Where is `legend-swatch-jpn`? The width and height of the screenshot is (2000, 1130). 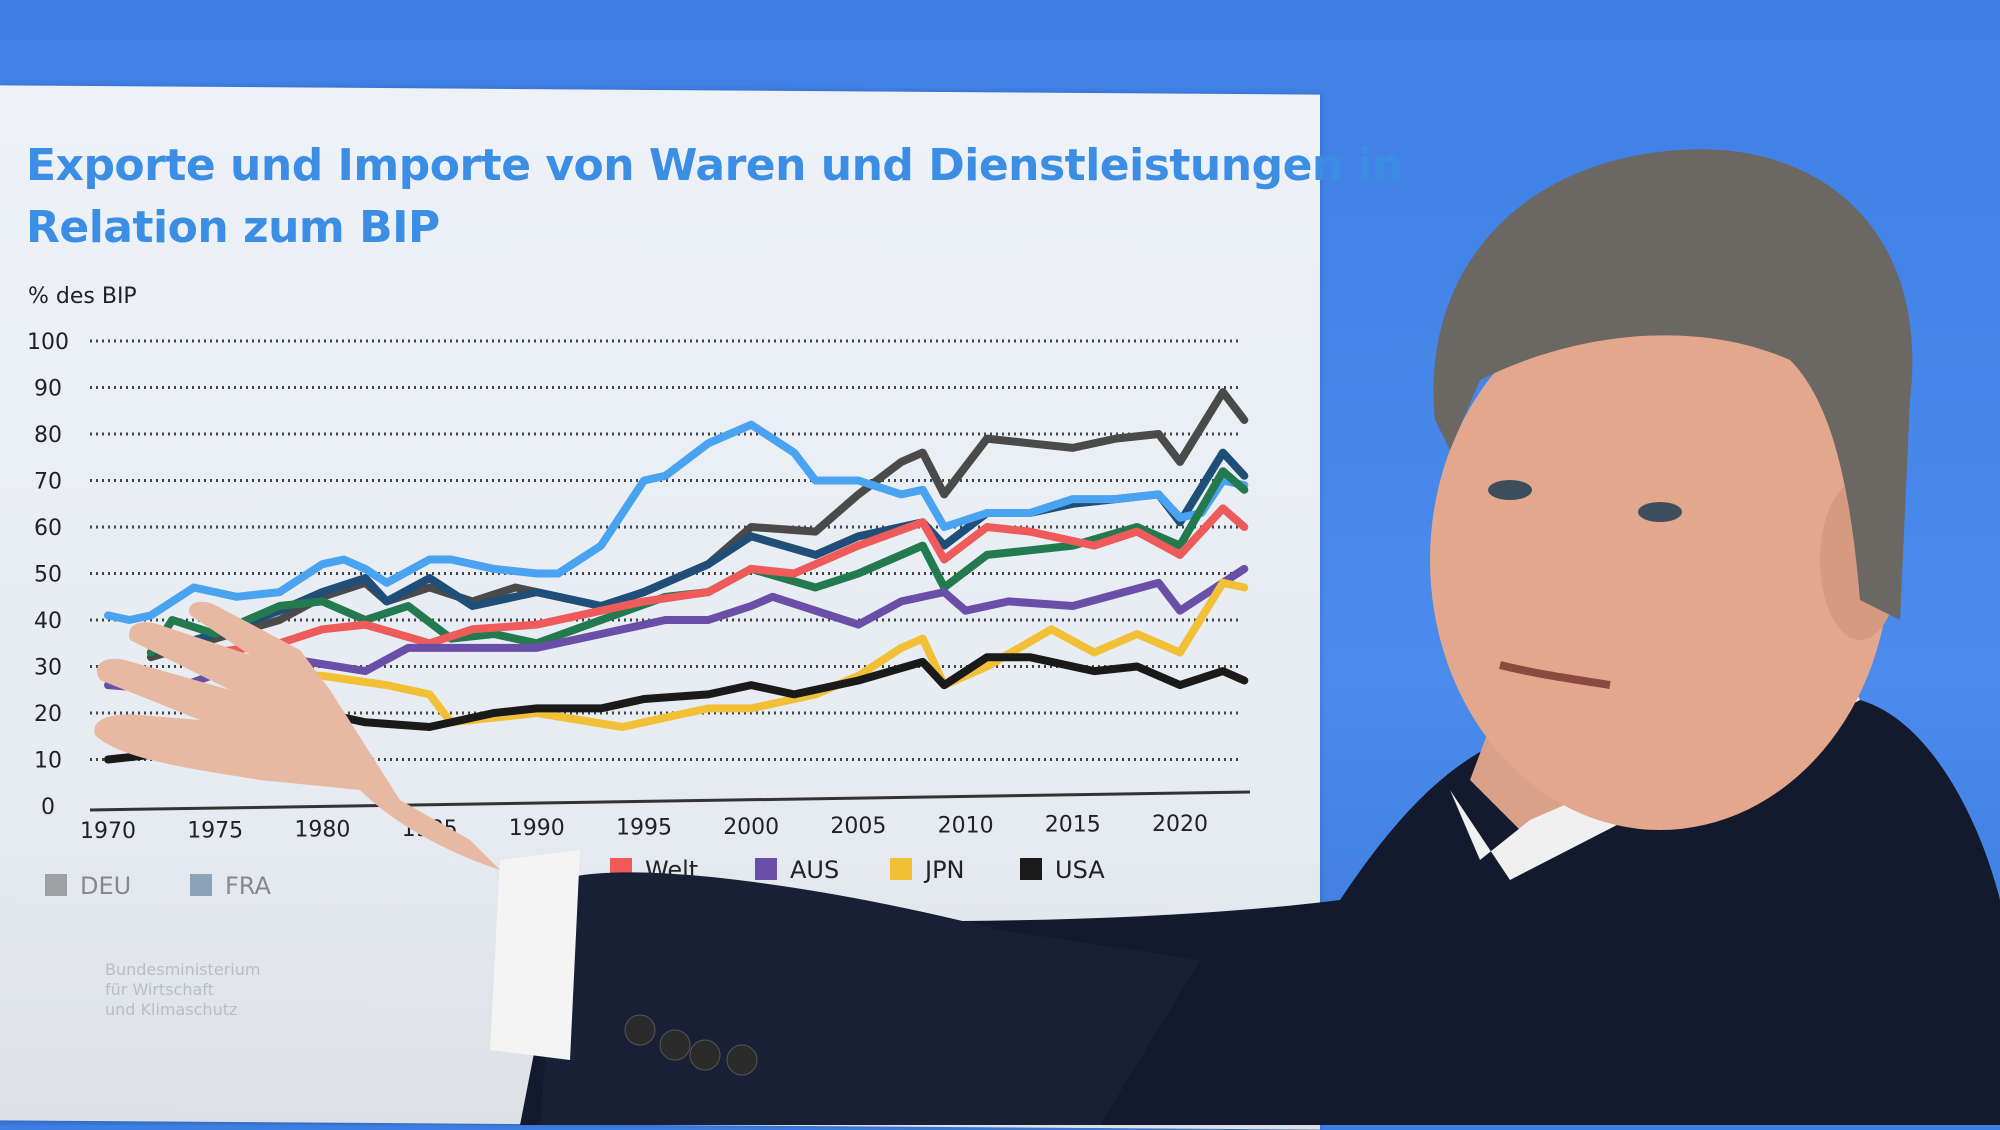
legend-swatch-jpn is located at coordinates (901, 869).